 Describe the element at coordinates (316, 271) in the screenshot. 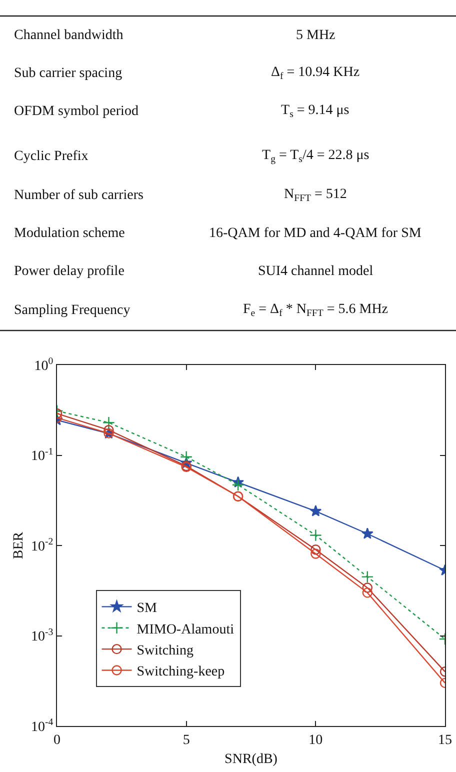

I see `text: SUI4 channel model` at that location.